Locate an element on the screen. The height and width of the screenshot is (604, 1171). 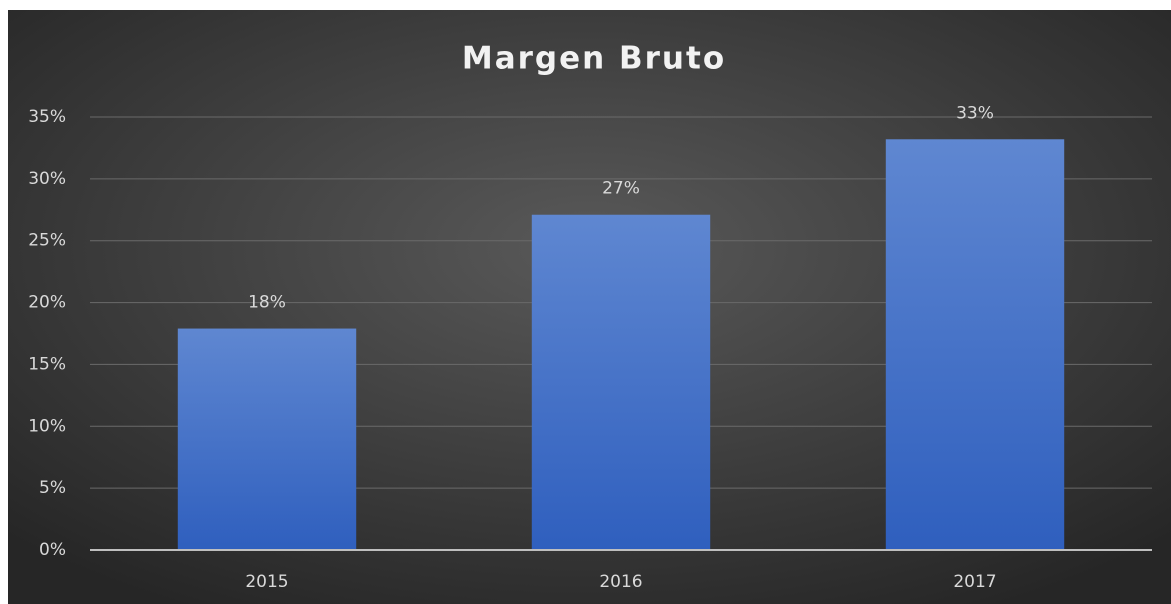
y-tick-label: 25% is located at coordinates (47, 241).